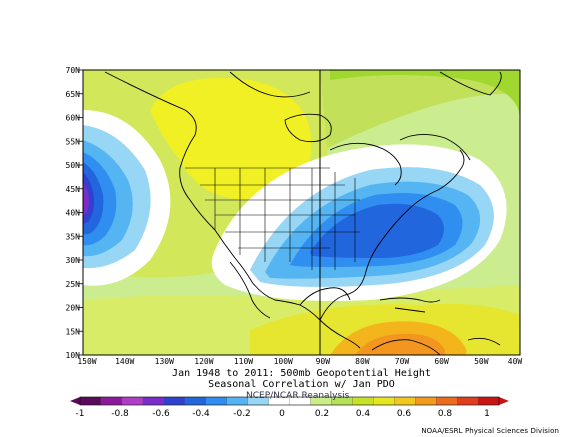 The height and width of the screenshot is (437, 565). What do you see at coordinates (161, 414) in the screenshot?
I see `colorbar-tick-label: -0.6` at bounding box center [161, 414].